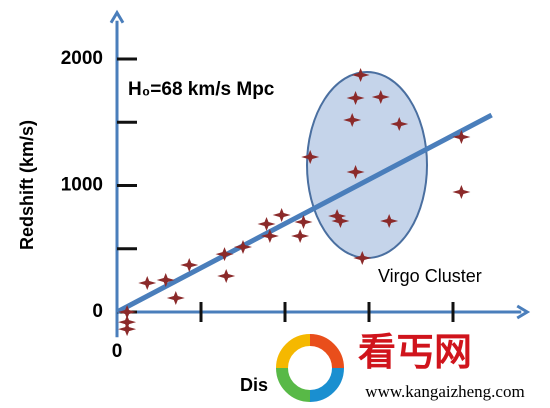 Image resolution: width=550 pixels, height=408 pixels. I want to click on watermark-title: 看丐网, so click(415, 353).